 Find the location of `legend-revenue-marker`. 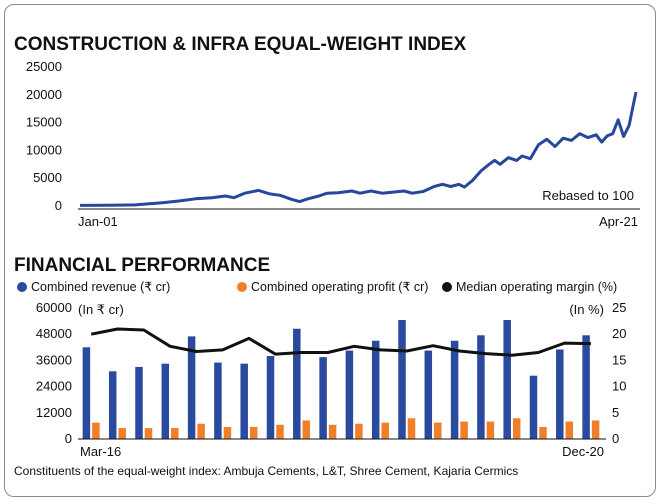

legend-revenue-marker is located at coordinates (22, 287).